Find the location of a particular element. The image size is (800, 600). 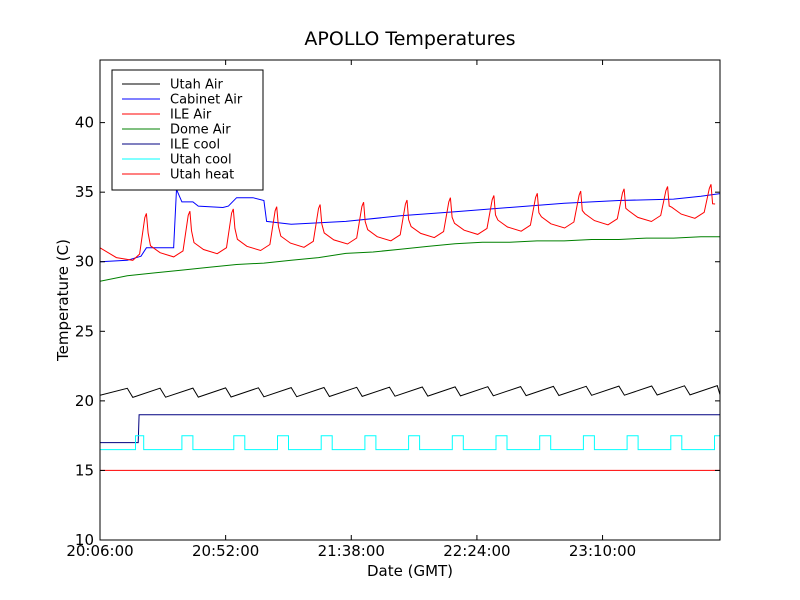

series-line-utah-air is located at coordinates (410, 392).